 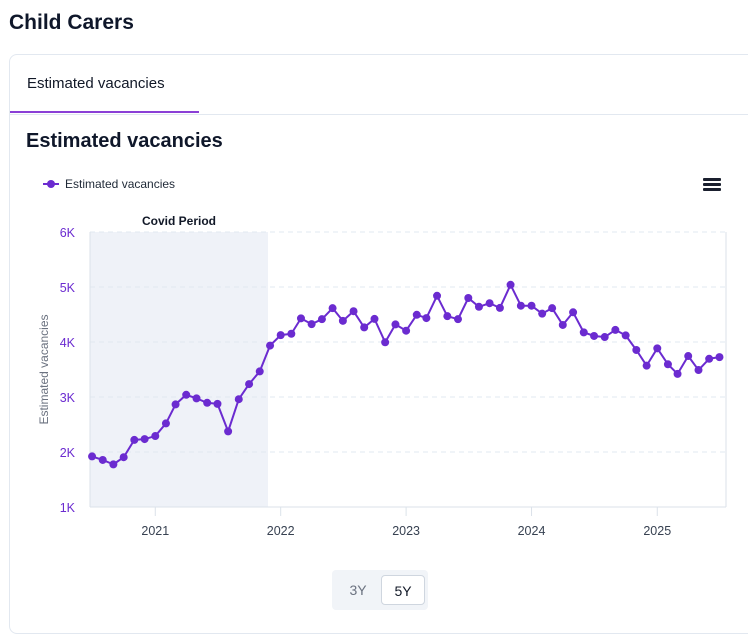 What do you see at coordinates (657, 531) in the screenshot?
I see `x-tick-label: 2025` at bounding box center [657, 531].